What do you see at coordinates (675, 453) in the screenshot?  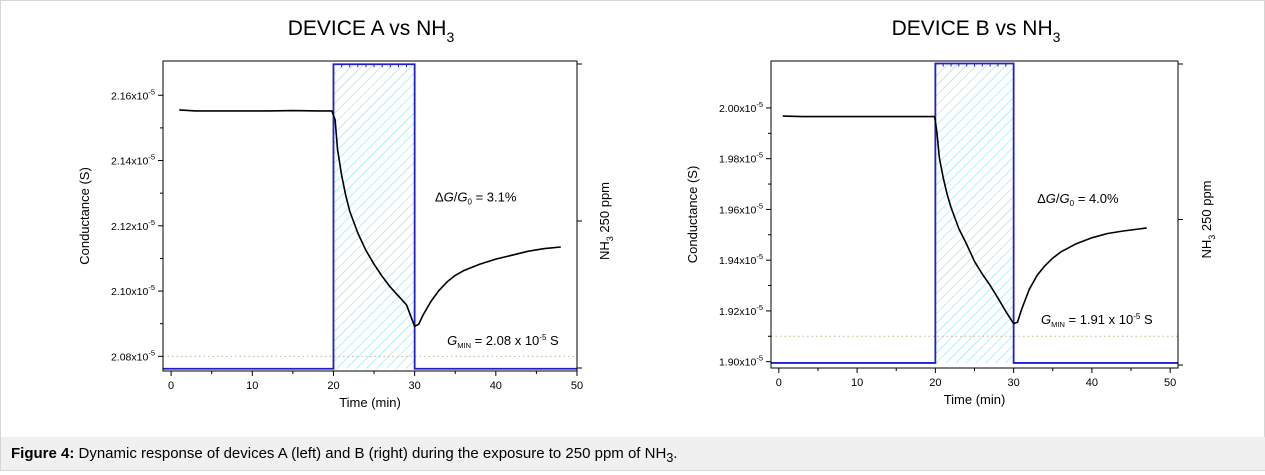 I see `caption-end: .` at bounding box center [675, 453].